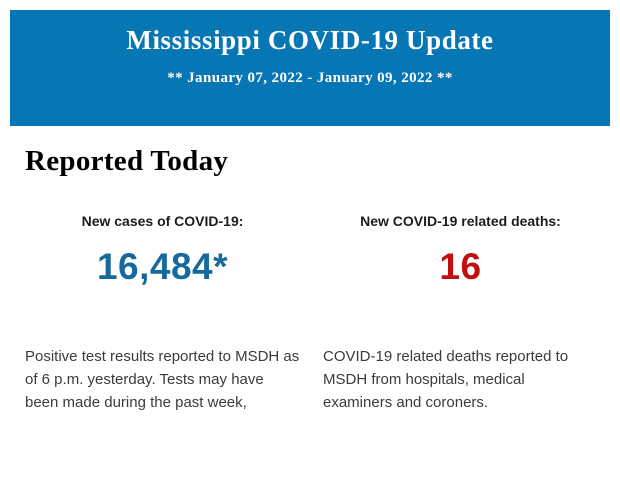 The image size is (620, 493). Describe the element at coordinates (310, 40) in the screenshot. I see `newsletter-title: Mississippi COVID-19 Update` at that location.